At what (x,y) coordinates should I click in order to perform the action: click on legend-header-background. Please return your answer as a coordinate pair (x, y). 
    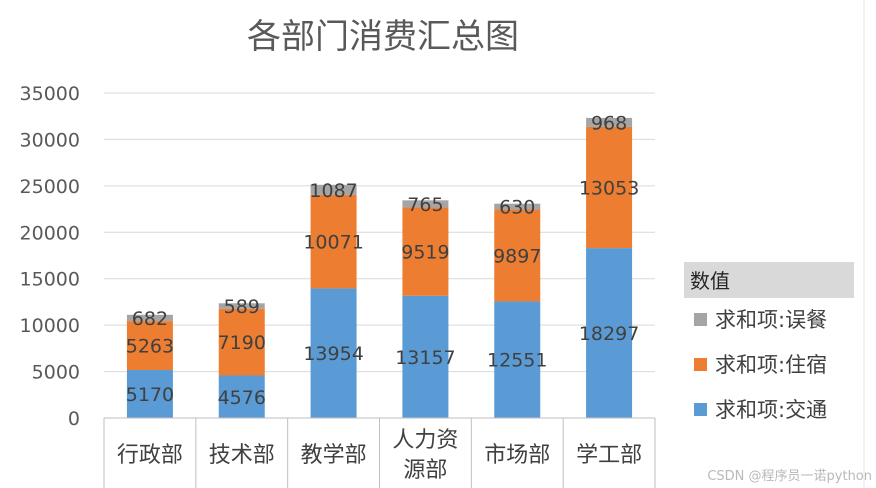
    Looking at the image, I should click on (769, 280).